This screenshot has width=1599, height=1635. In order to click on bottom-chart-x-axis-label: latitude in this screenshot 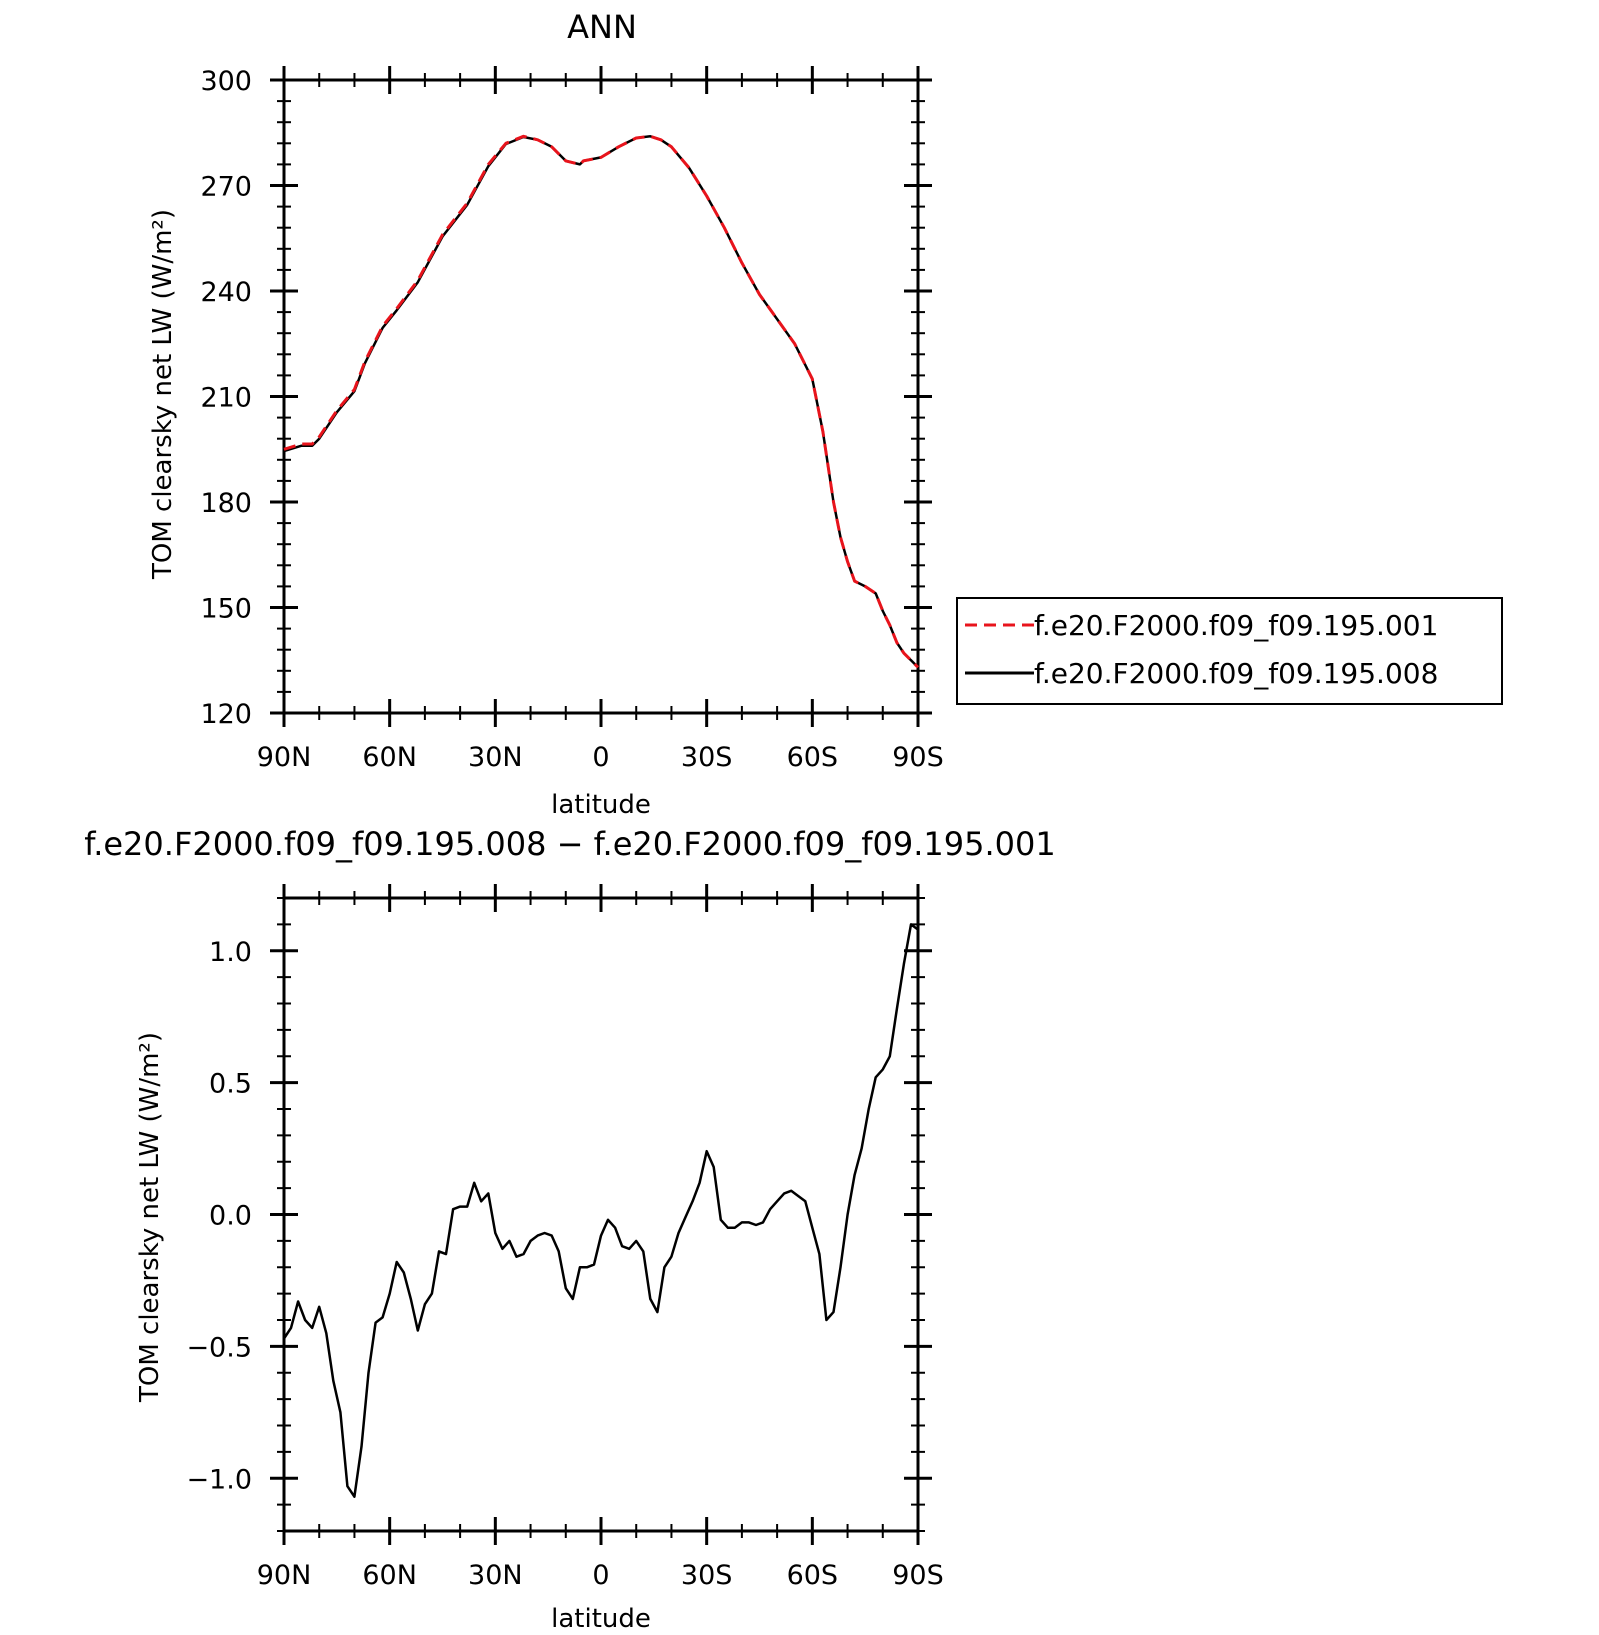, I will do `click(601, 1619)`.